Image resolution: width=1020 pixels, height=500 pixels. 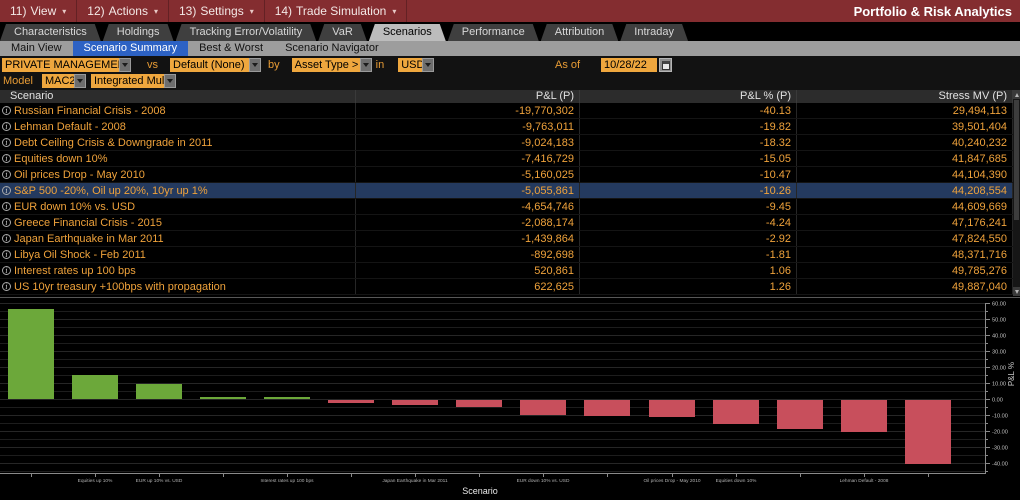 I want to click on chart-bar-japan-earthquake-in-mar-2011, so click(x=415, y=402).